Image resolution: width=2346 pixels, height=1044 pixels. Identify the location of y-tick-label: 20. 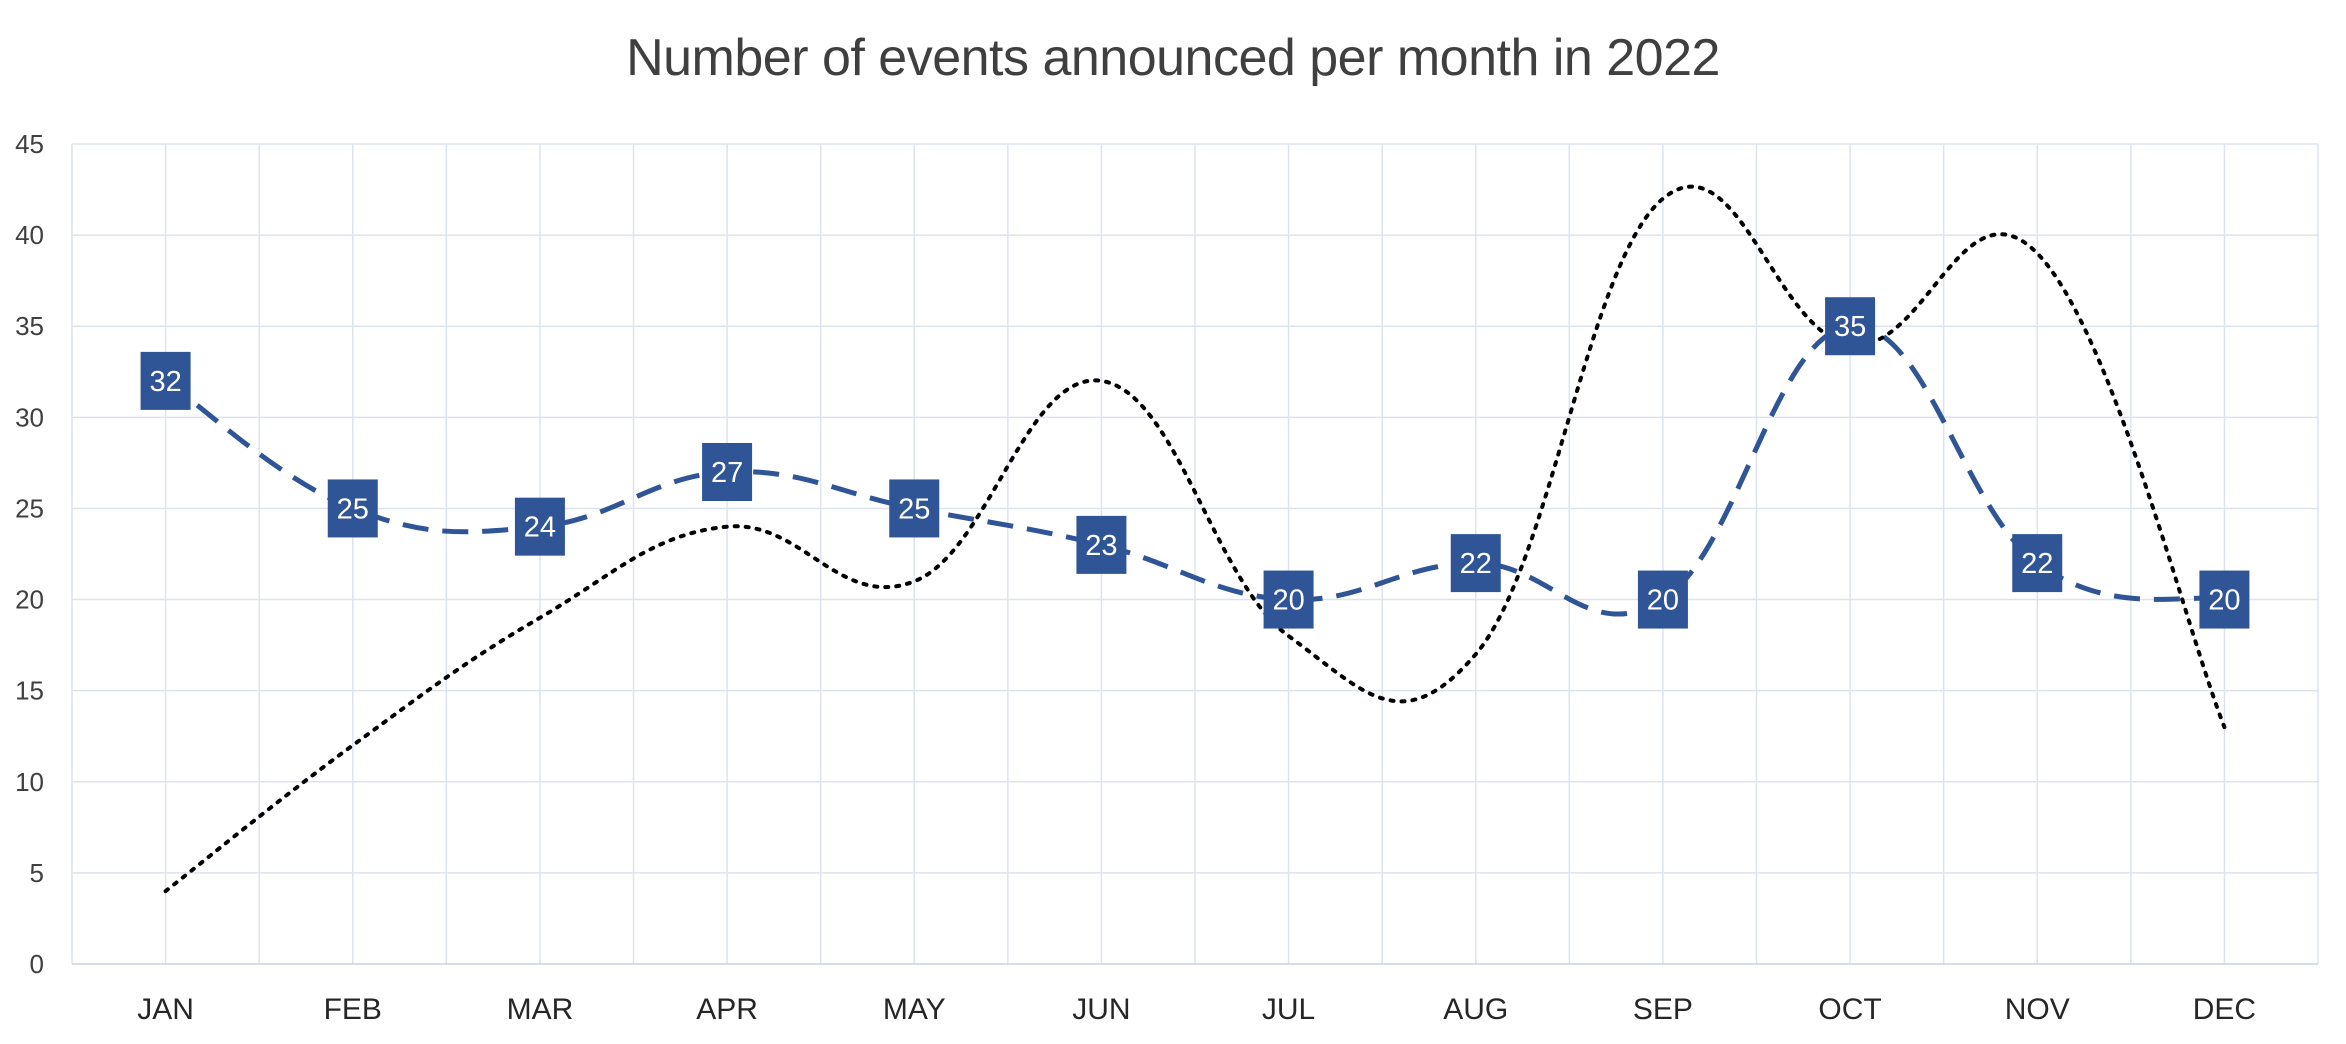
(29, 600).